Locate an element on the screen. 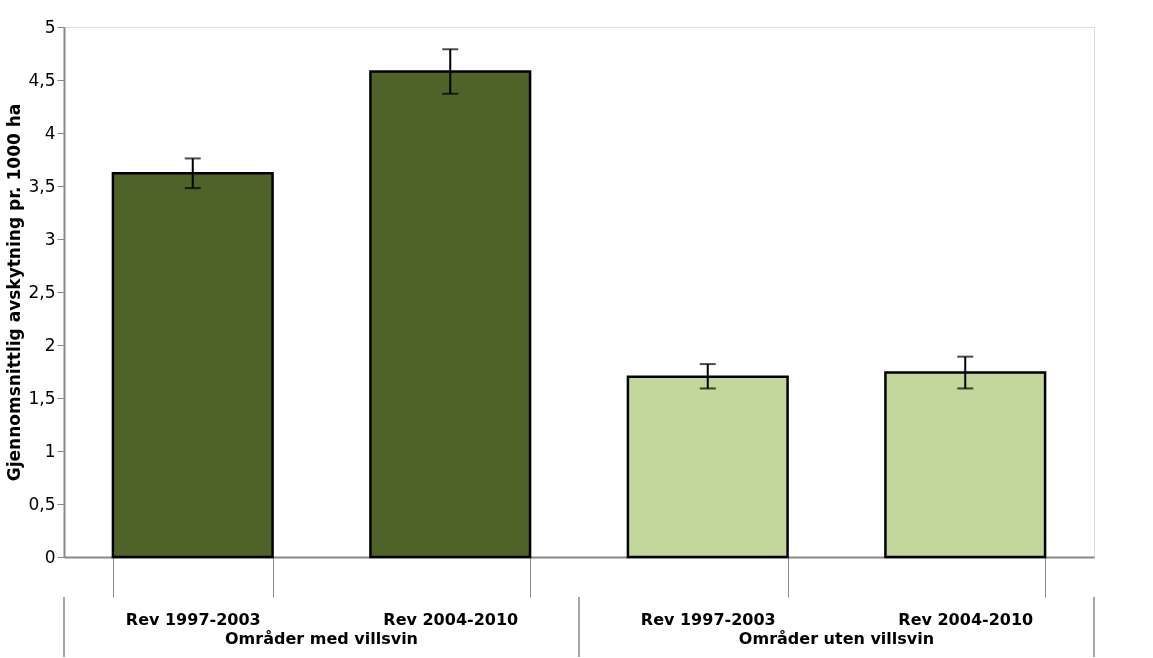 This screenshot has height=658, width=1153. y-tick-label: 2,5 is located at coordinates (42, 291).